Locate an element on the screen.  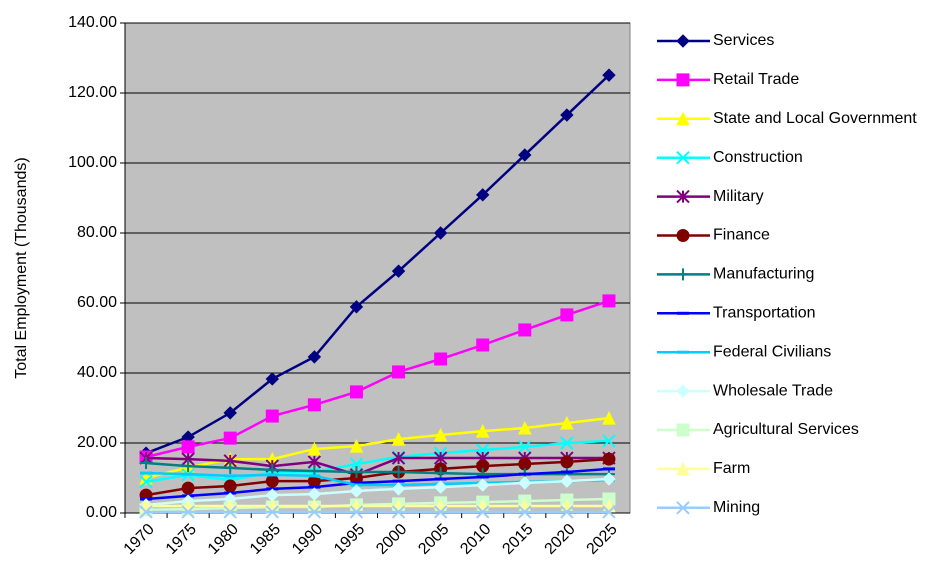
legend-label: Transportation is located at coordinates (764, 313).